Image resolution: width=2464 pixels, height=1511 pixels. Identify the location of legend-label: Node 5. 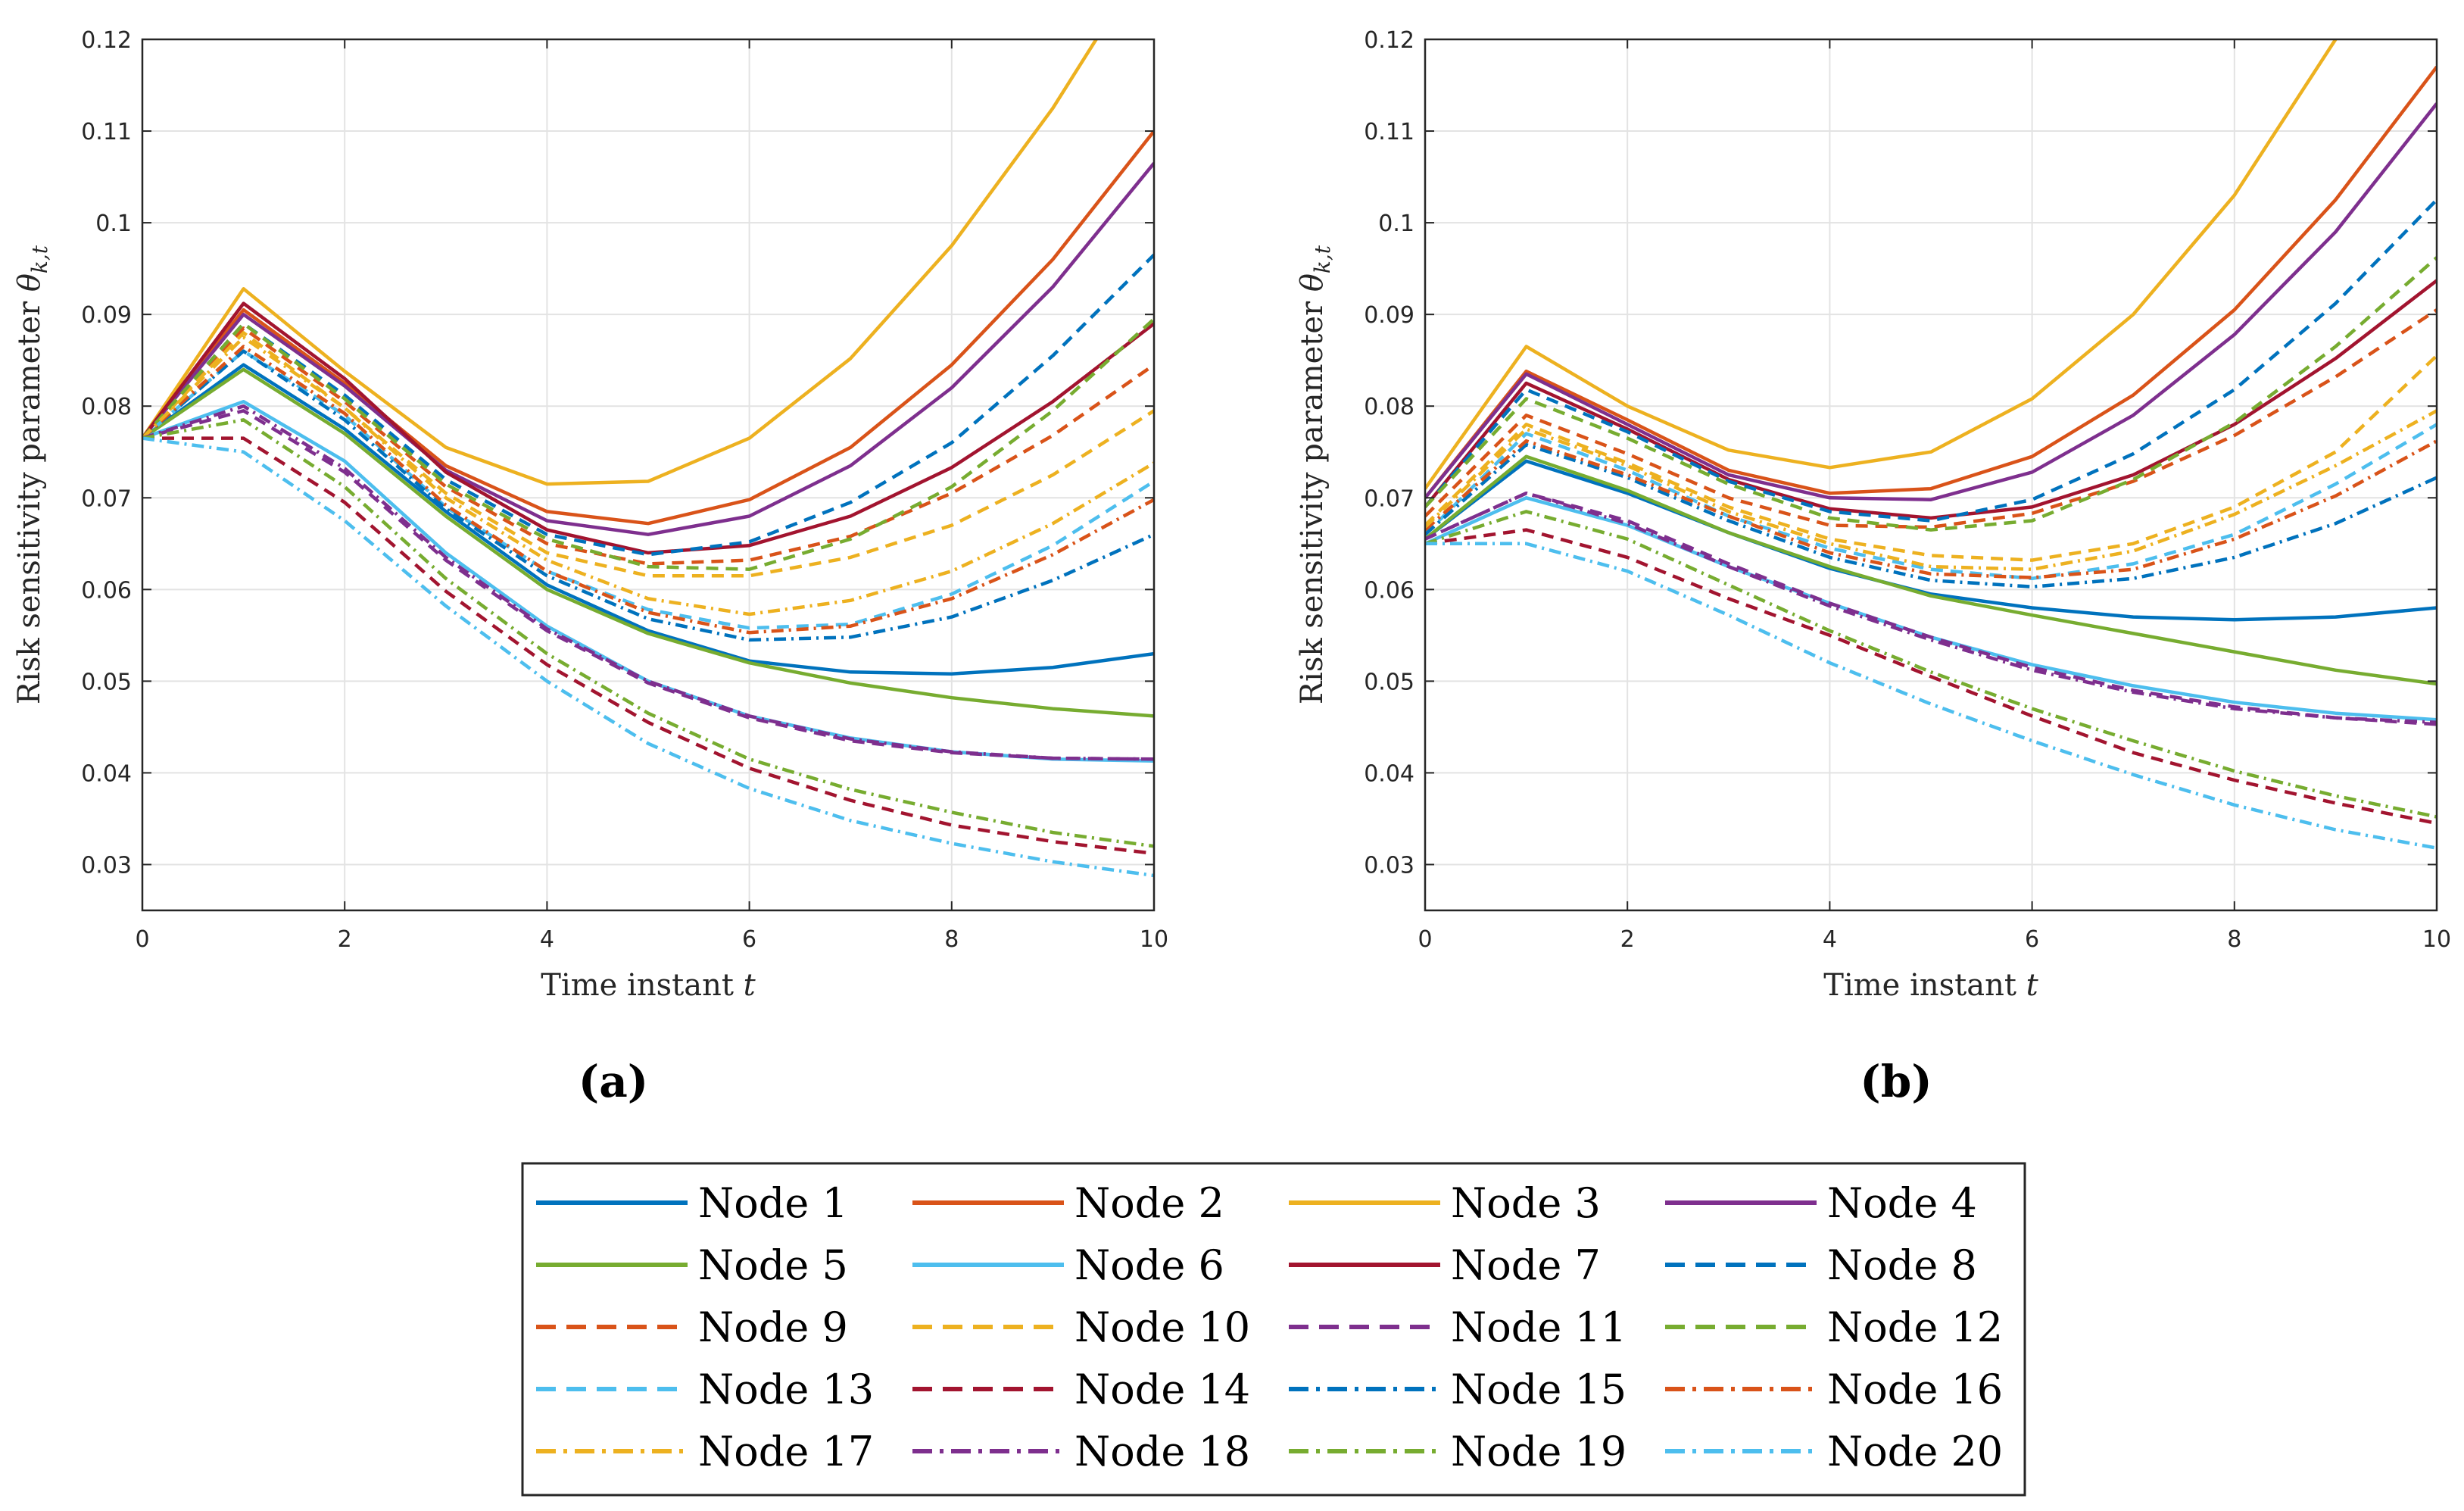
(773, 1265).